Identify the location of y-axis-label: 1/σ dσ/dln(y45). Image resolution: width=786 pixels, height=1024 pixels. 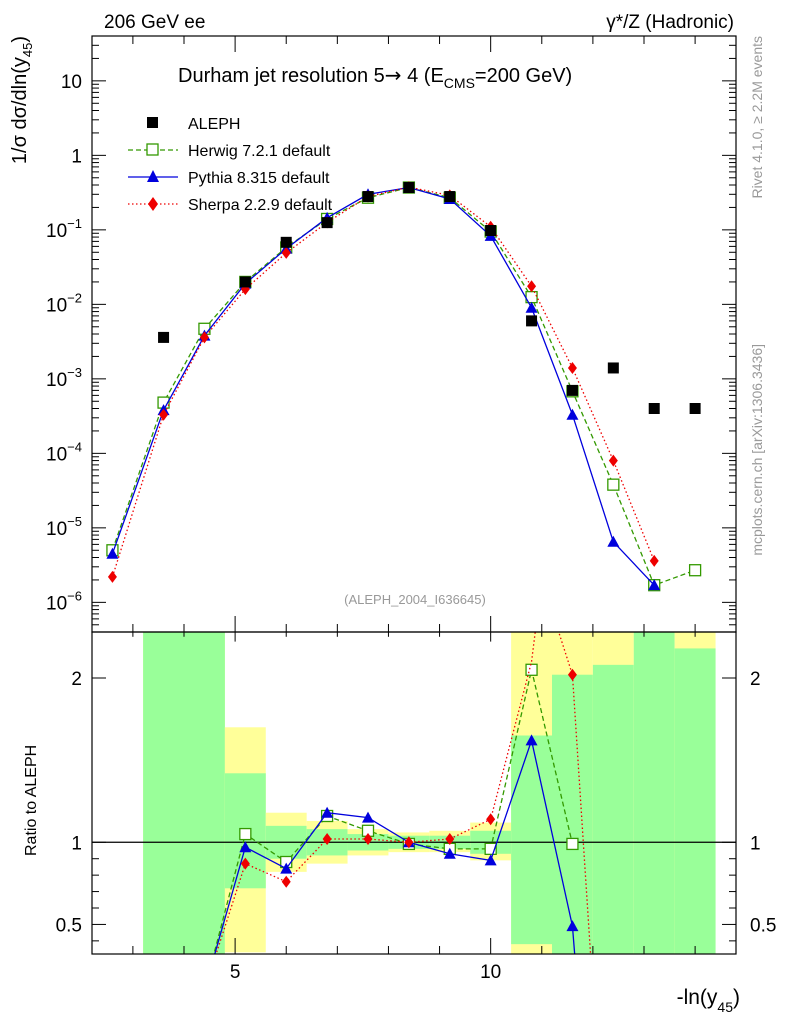
(22, 100).